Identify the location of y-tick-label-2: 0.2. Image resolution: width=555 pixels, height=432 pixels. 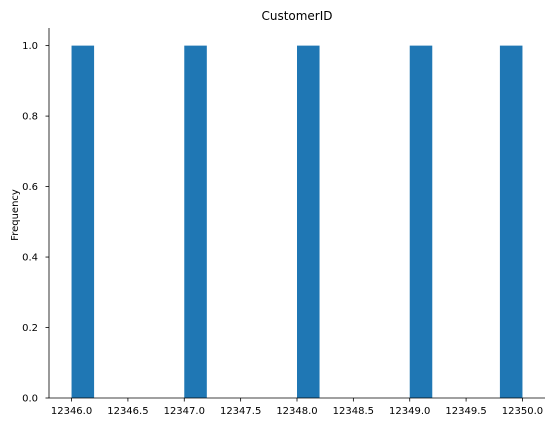
(30, 328).